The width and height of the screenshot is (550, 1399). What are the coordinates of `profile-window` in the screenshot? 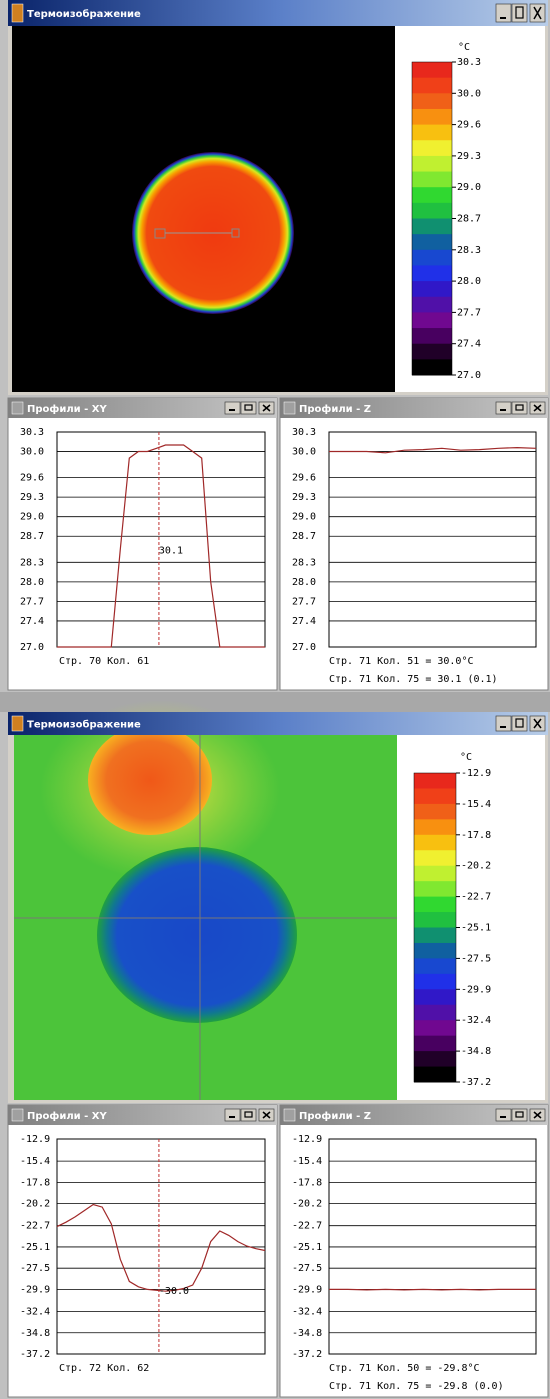 It's located at (142, 544).